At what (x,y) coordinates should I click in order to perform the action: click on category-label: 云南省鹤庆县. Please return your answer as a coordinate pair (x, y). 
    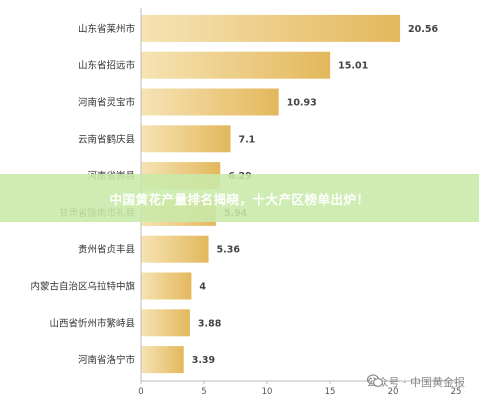
    Looking at the image, I should click on (106, 139).